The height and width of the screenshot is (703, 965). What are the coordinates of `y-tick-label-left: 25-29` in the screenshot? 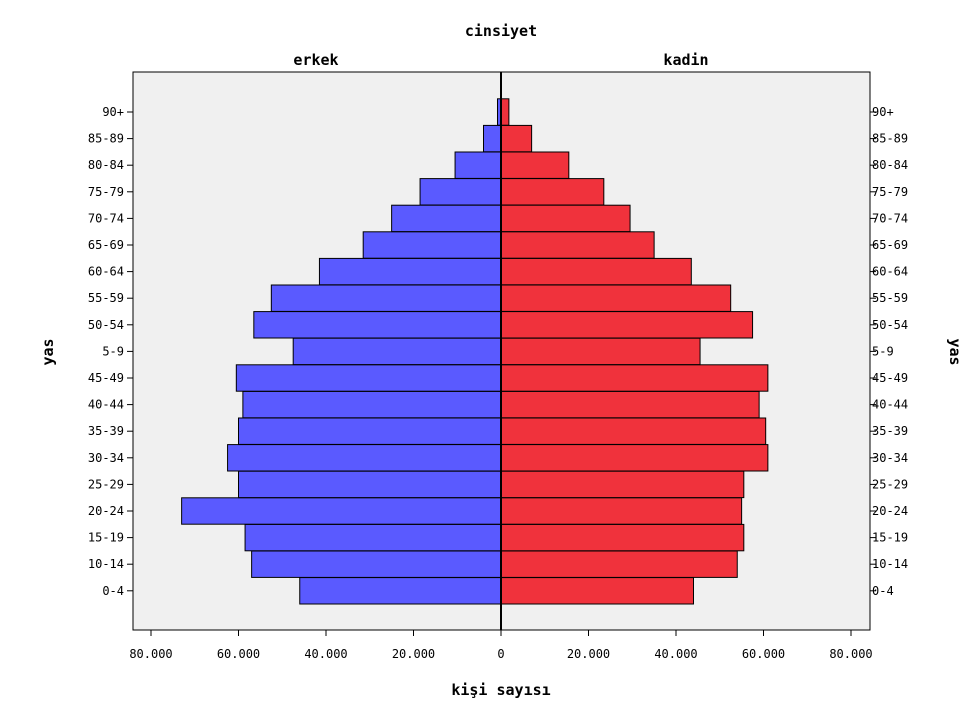 It's located at (106, 484).